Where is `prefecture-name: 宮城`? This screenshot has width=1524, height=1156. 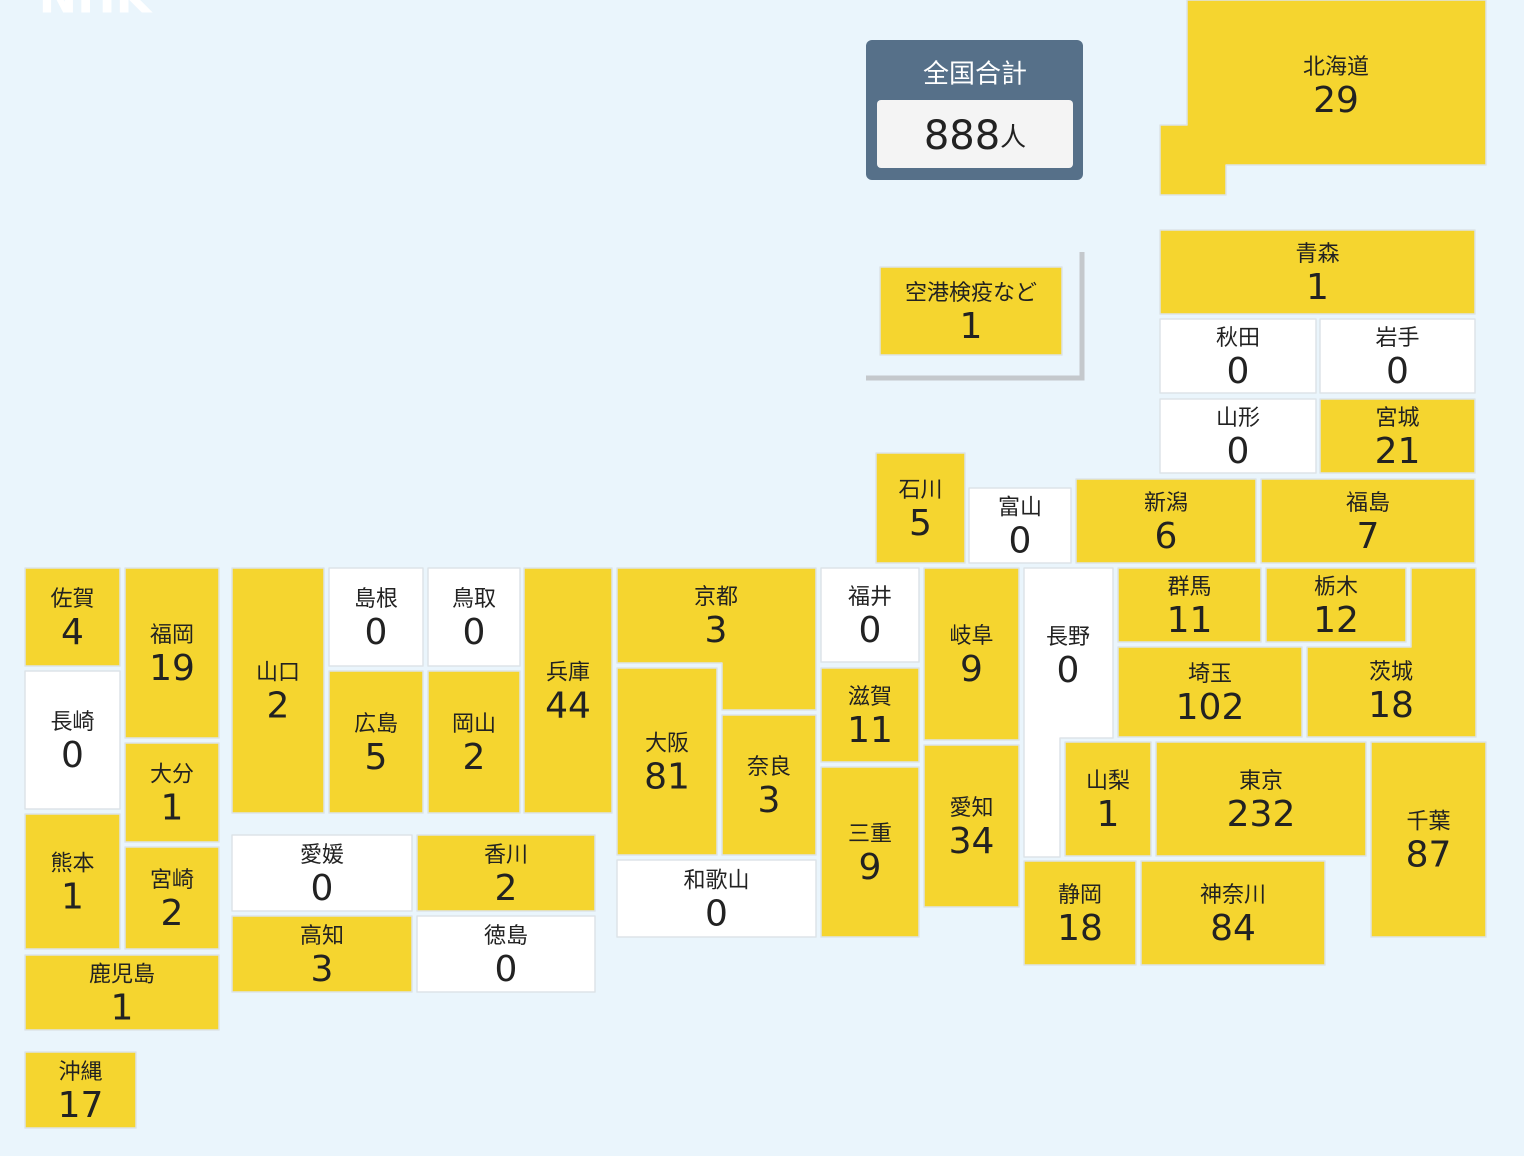
prefecture-name: 宮城 is located at coordinates (1397, 418).